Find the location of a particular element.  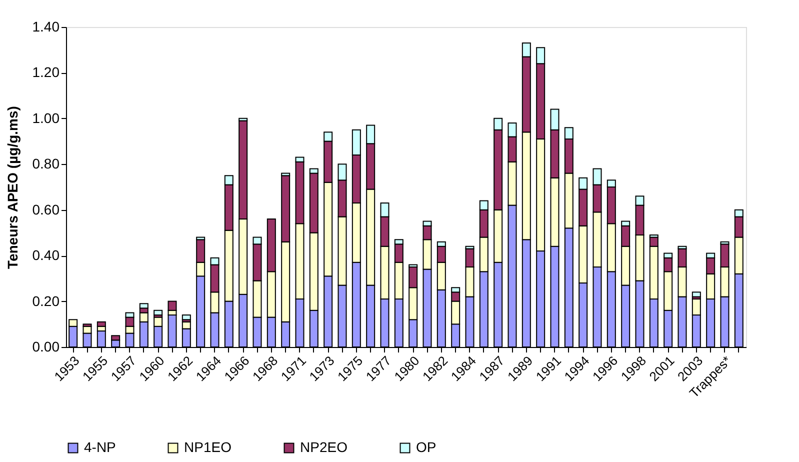

legend-label: NP2EO is located at coordinates (324, 447).